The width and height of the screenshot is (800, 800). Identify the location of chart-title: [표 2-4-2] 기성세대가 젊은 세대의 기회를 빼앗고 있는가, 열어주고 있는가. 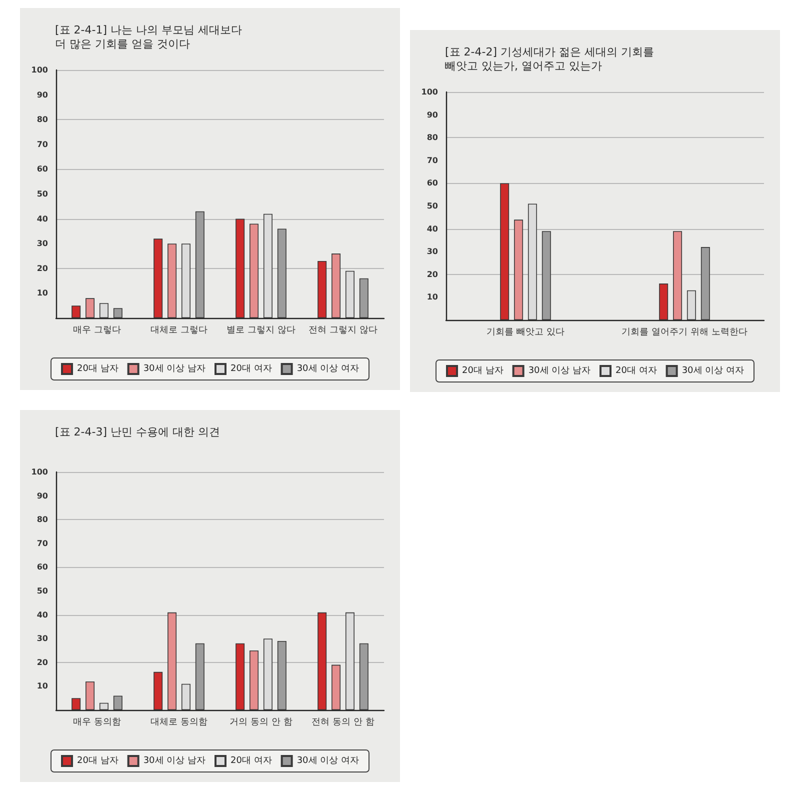
(549, 59).